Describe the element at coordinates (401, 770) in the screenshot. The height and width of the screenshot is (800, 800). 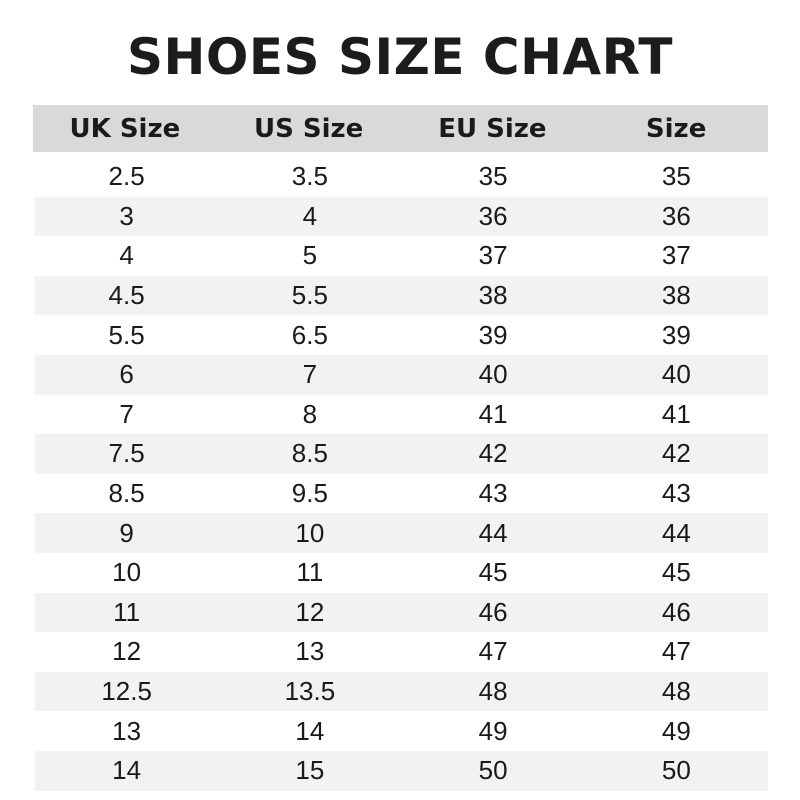
I see `table-row: 14 15 50 50` at that location.